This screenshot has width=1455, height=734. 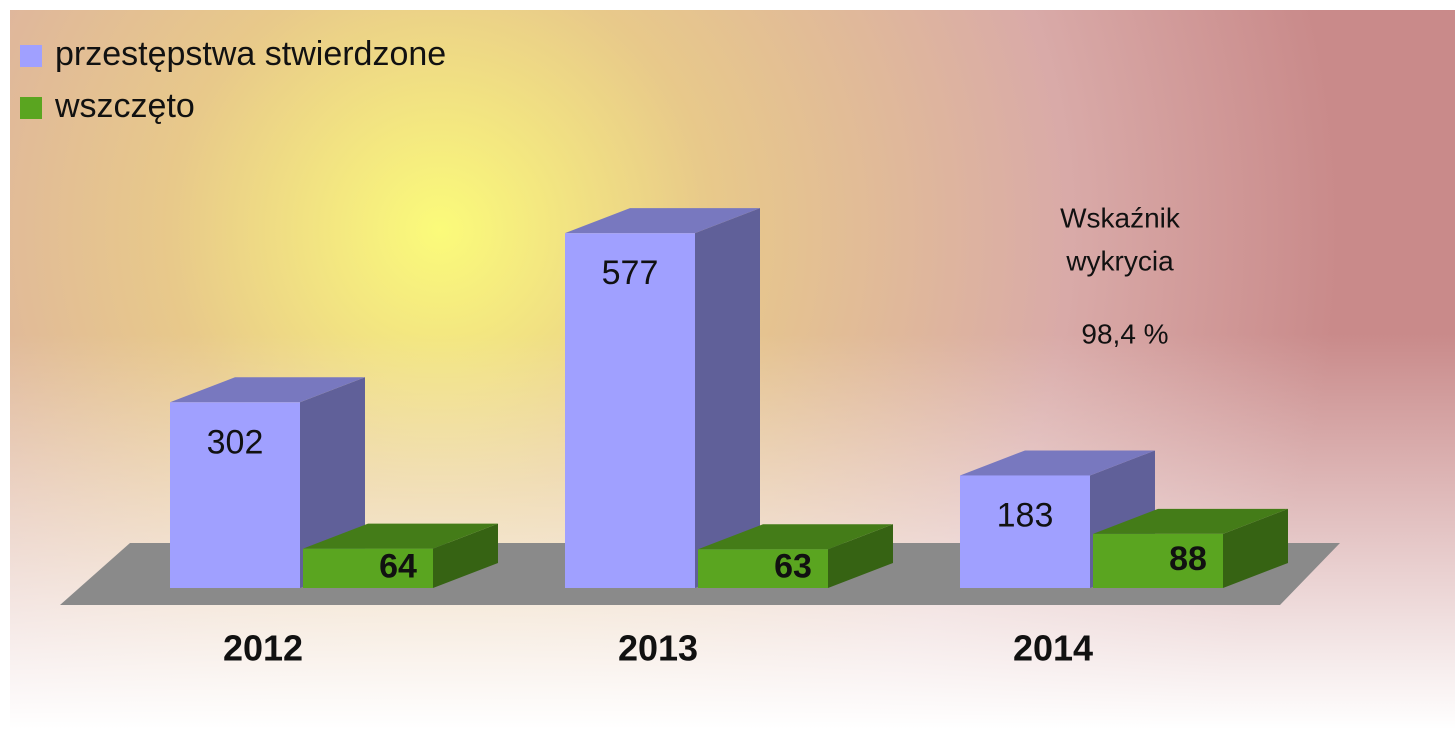 What do you see at coordinates (658, 648) in the screenshot?
I see `x-tick-label: 2013` at bounding box center [658, 648].